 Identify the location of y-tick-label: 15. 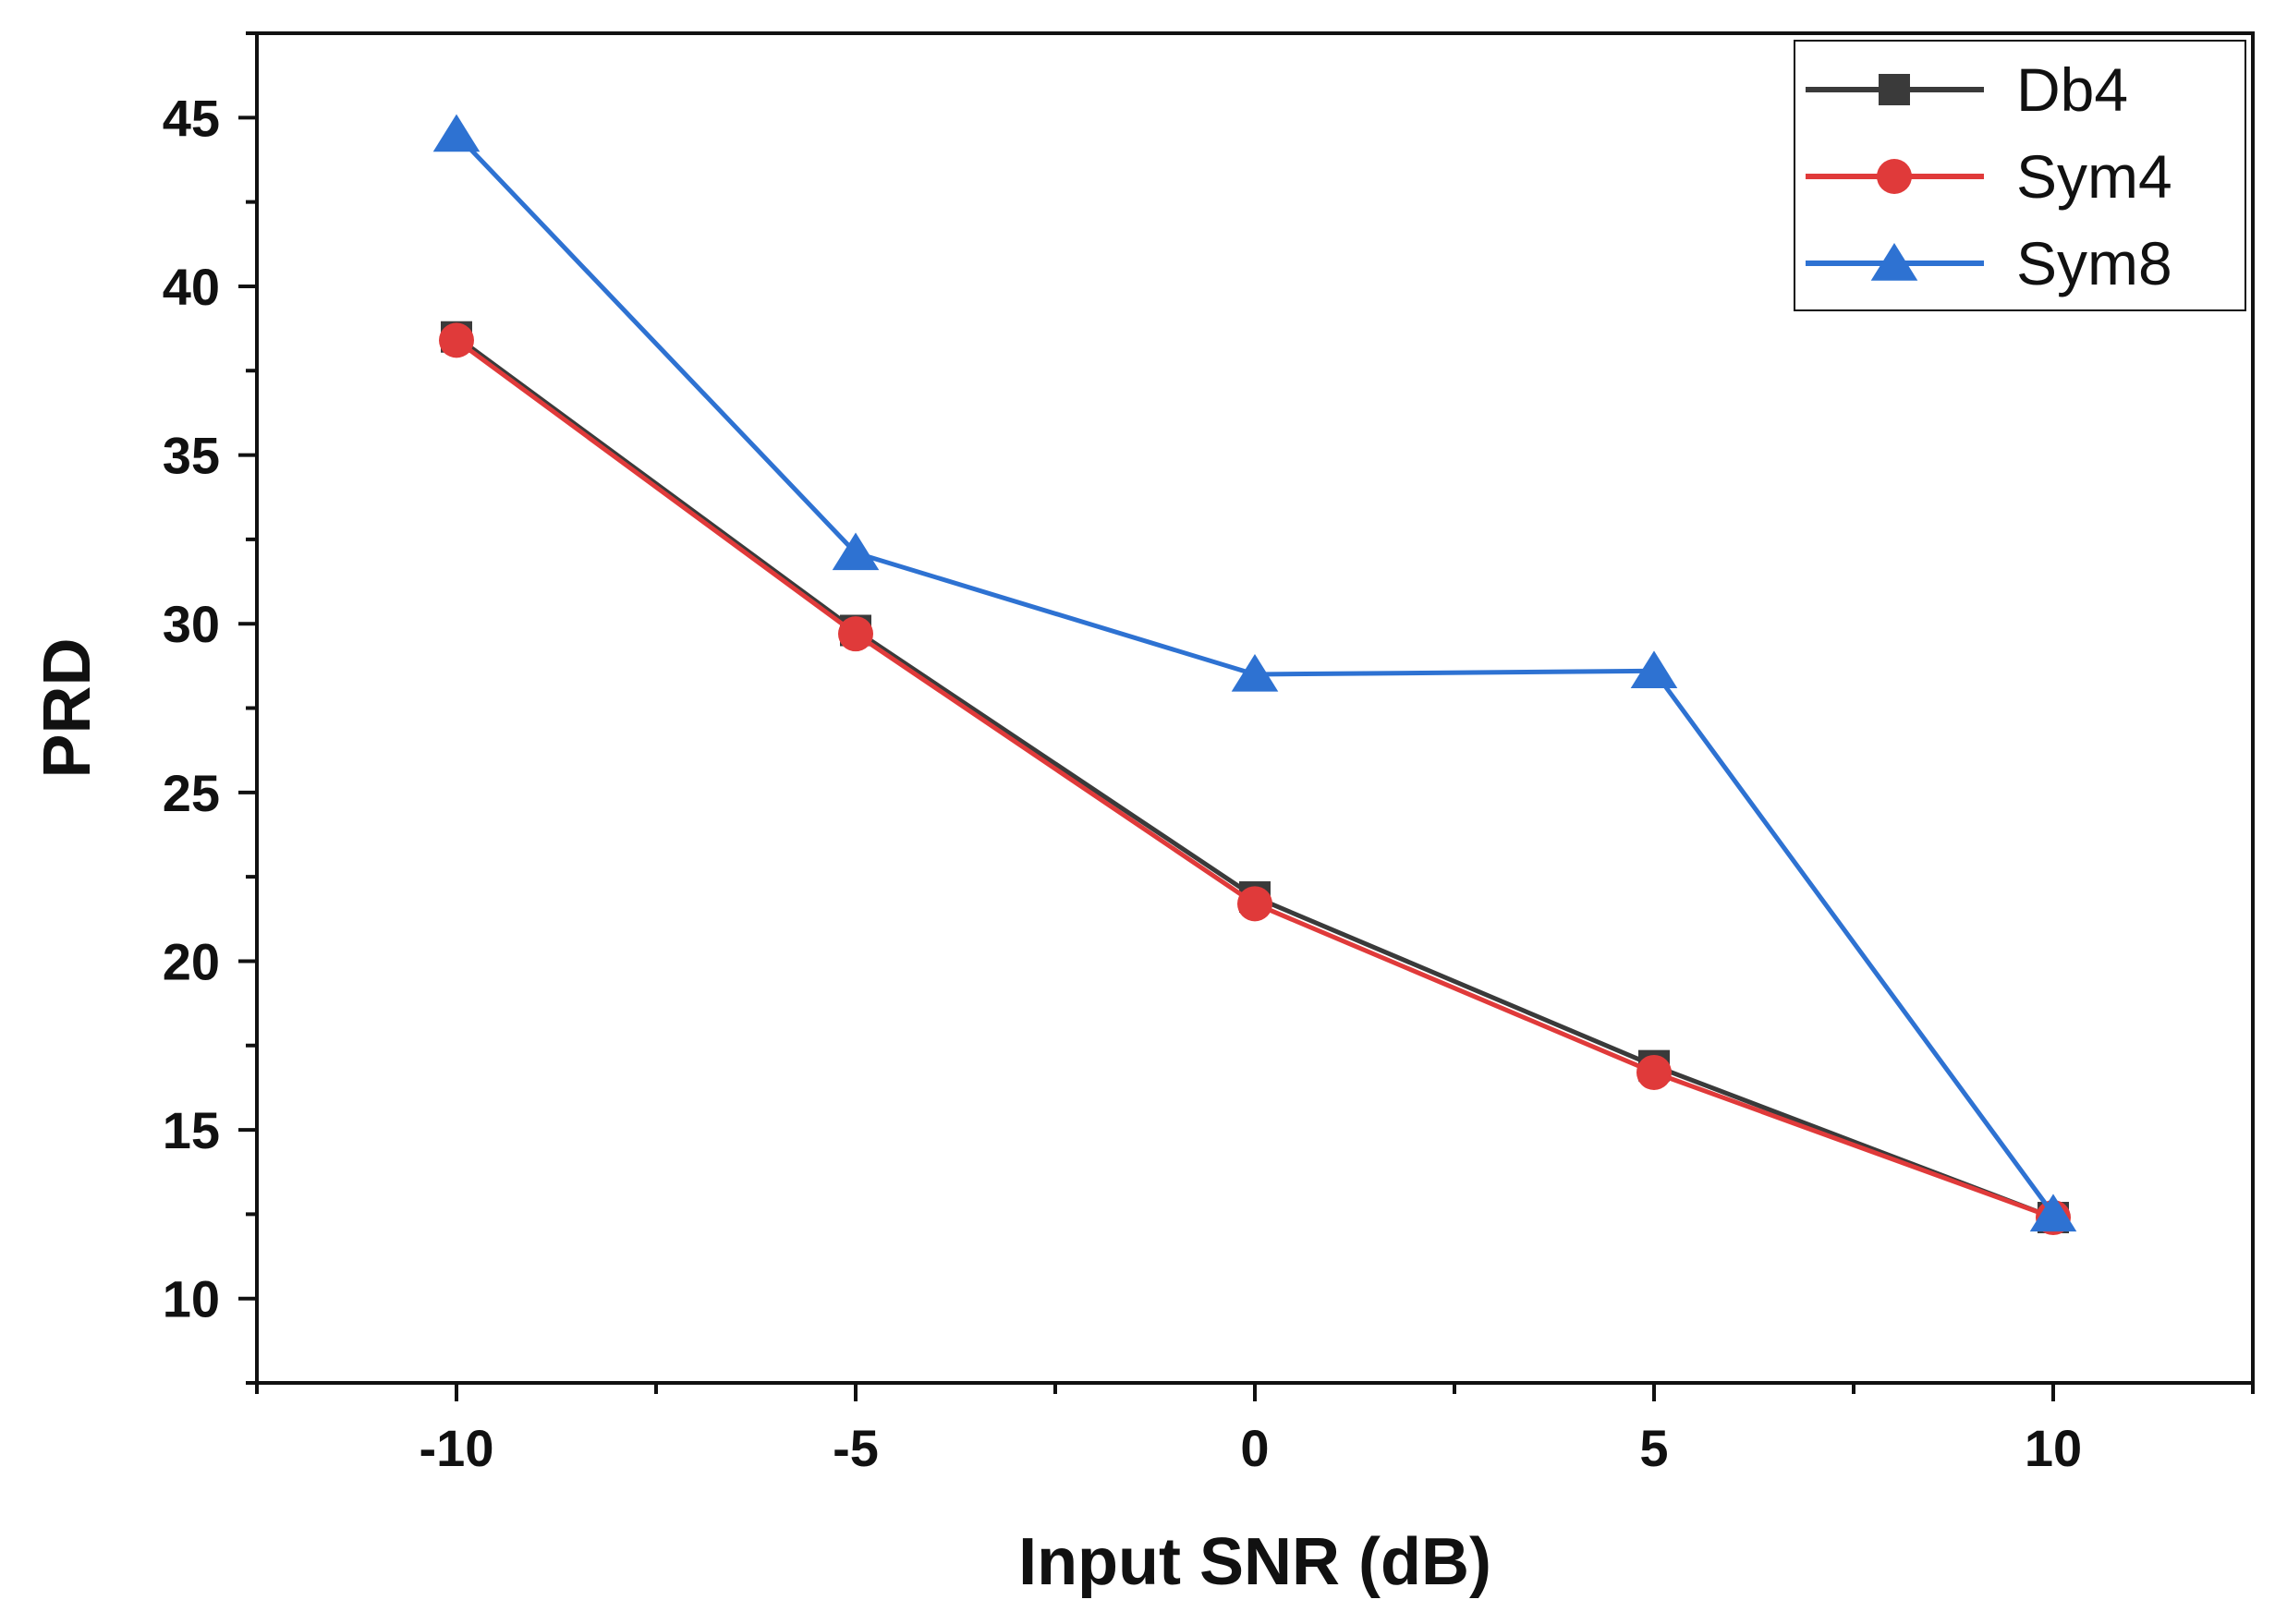
(191, 1130).